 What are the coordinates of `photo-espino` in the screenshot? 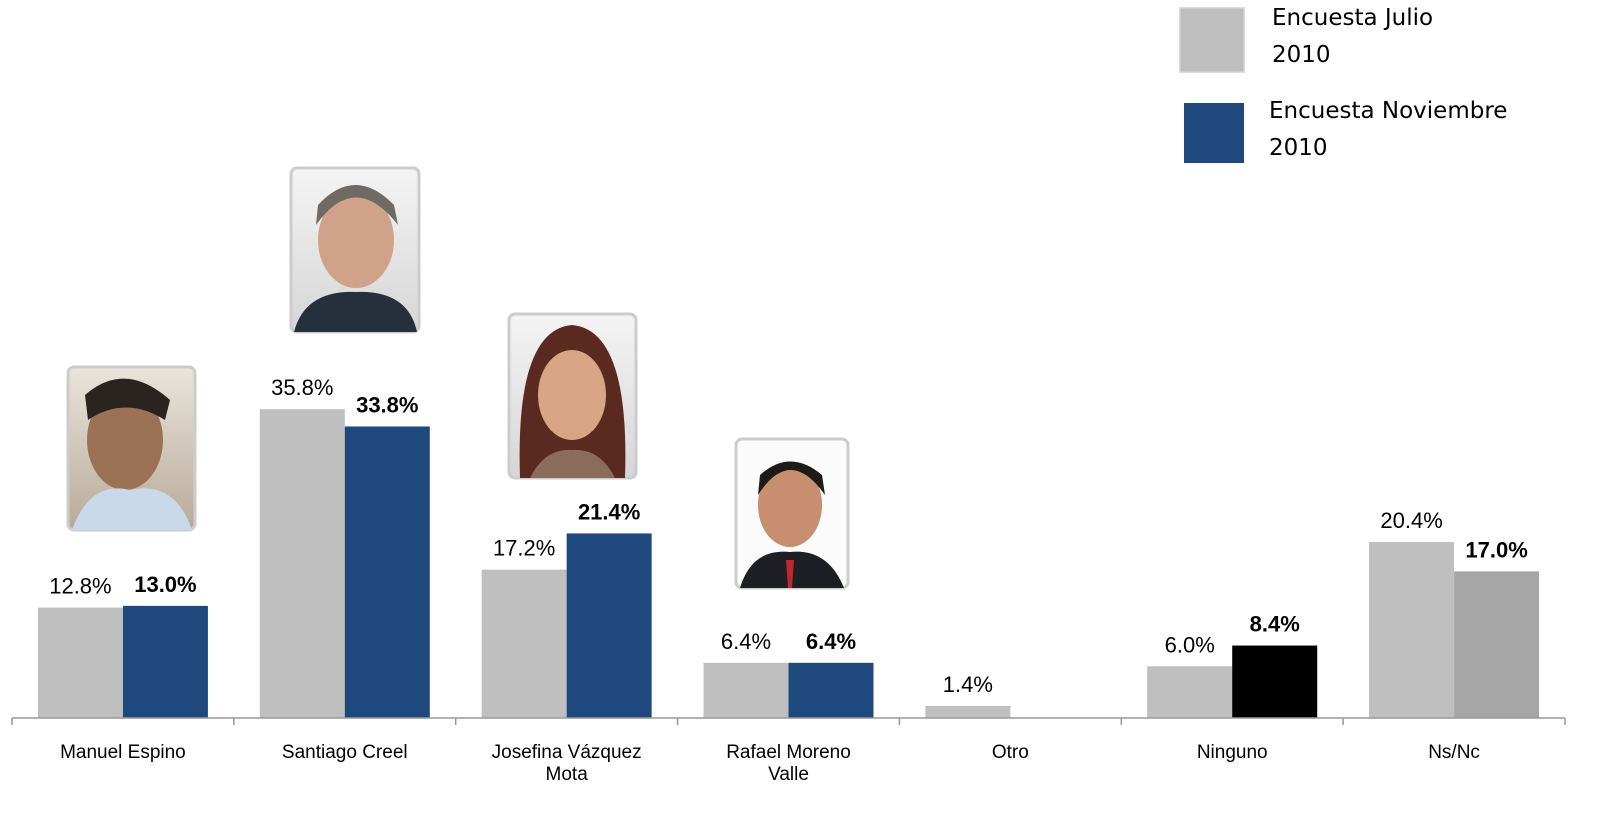 It's located at (131, 448).